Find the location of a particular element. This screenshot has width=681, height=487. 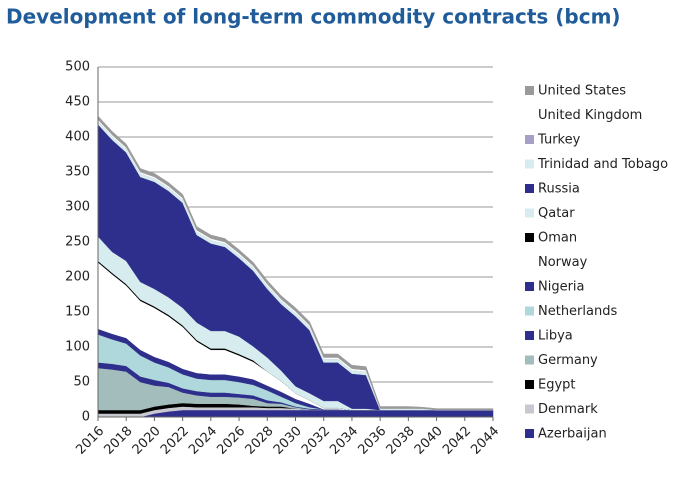

x-tick-label: 2016 is located at coordinates (90, 441).